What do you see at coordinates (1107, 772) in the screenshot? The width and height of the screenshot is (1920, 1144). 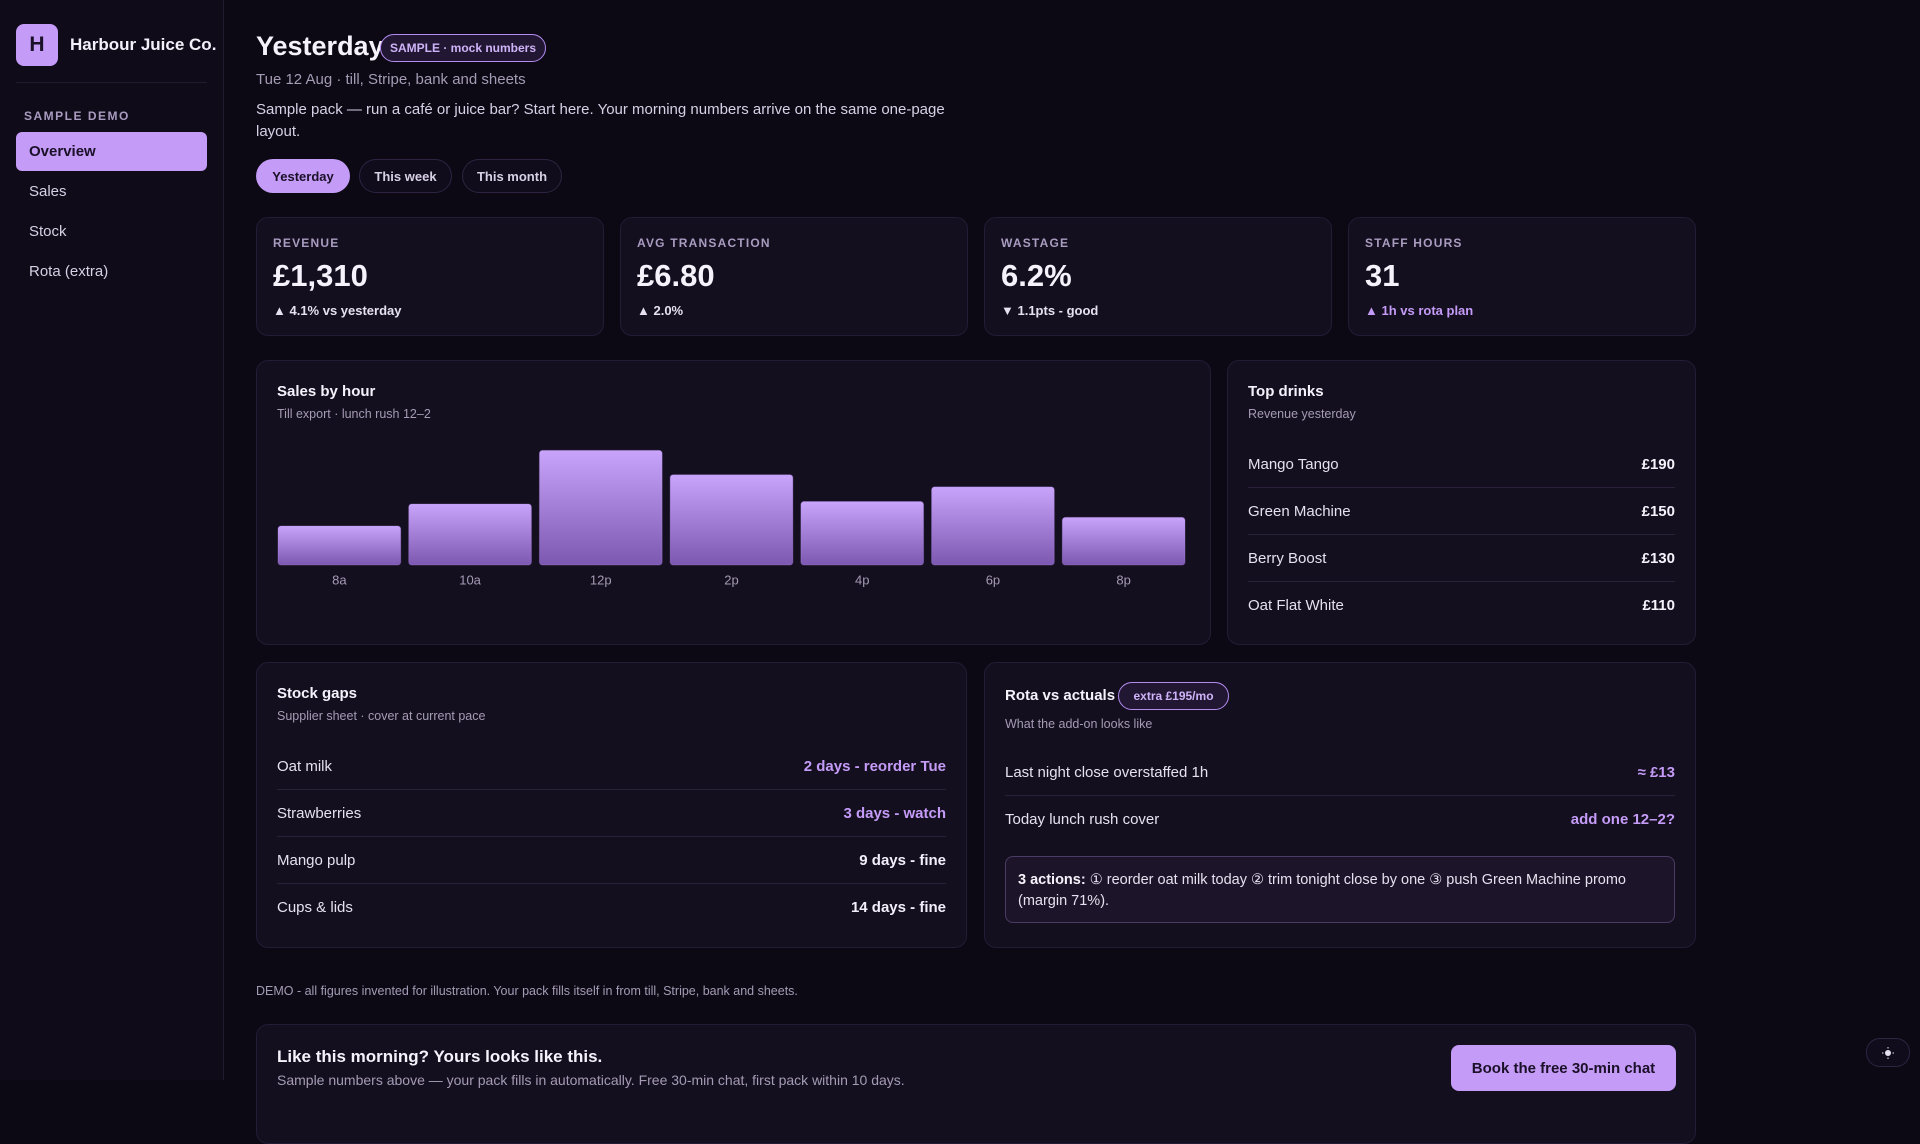 I see `rota-item: Last night close overstaffed 1h` at bounding box center [1107, 772].